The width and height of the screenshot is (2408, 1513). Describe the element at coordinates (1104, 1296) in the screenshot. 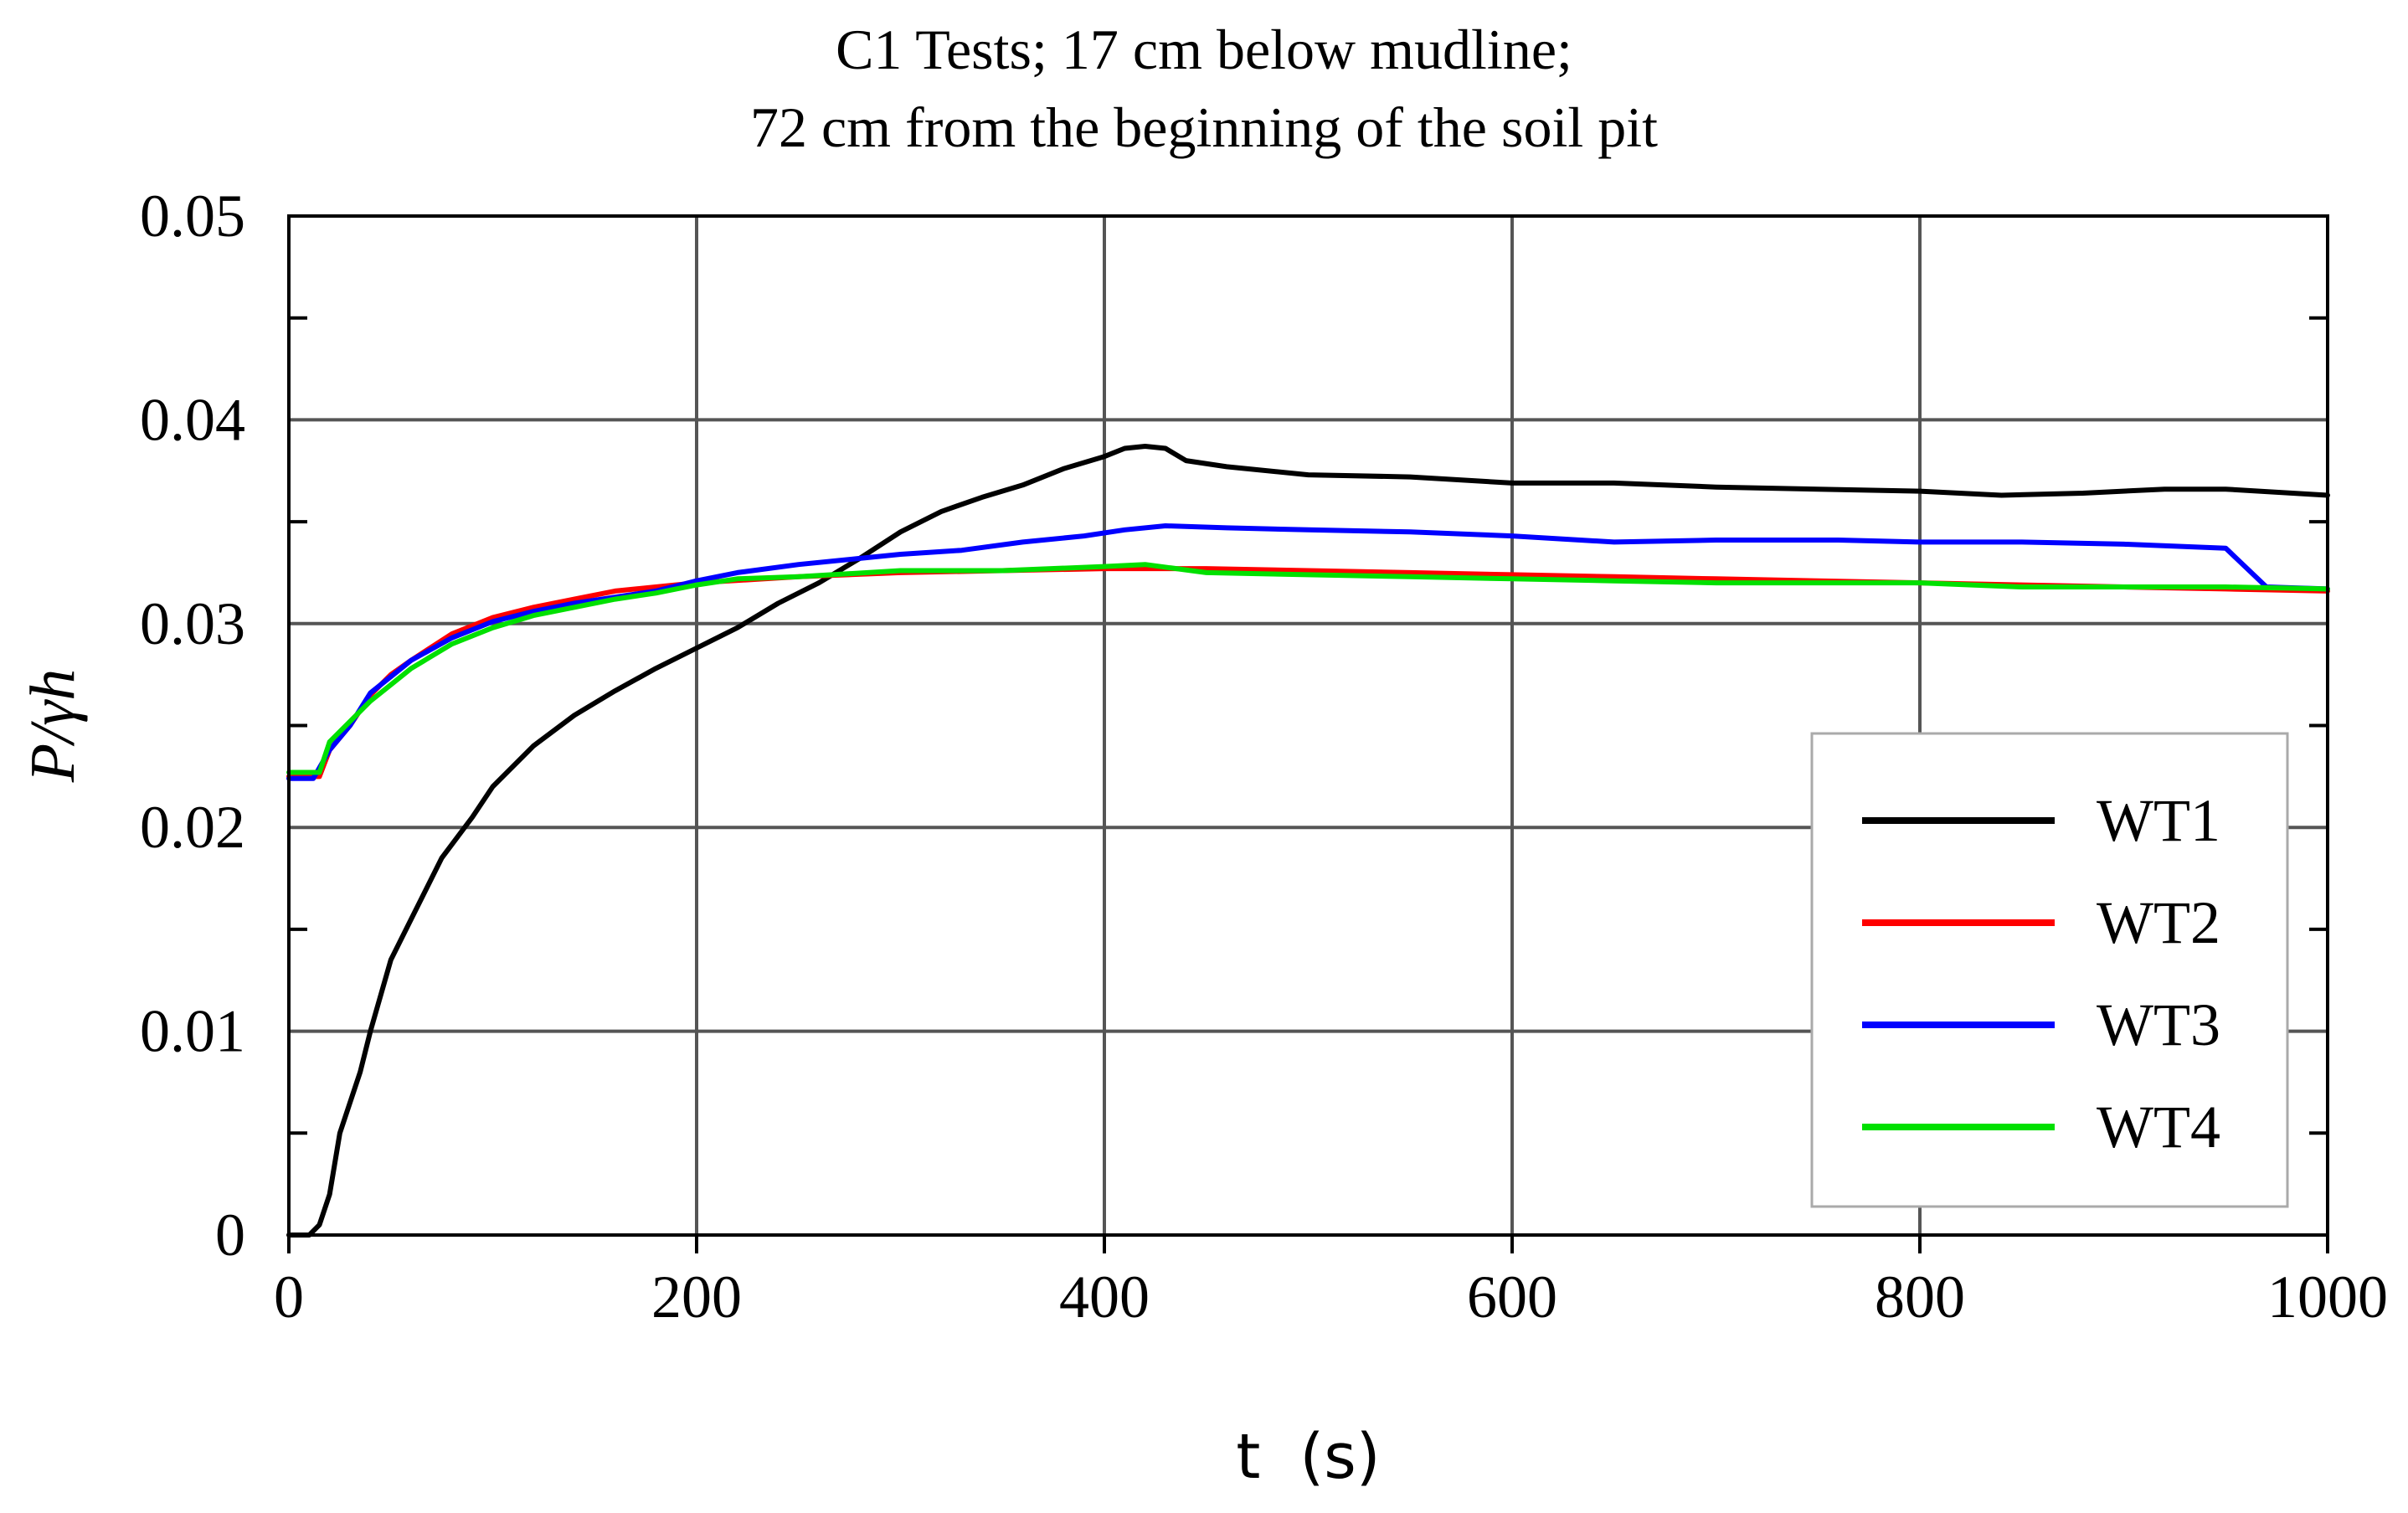

I see `x-tick-label: 400` at that location.